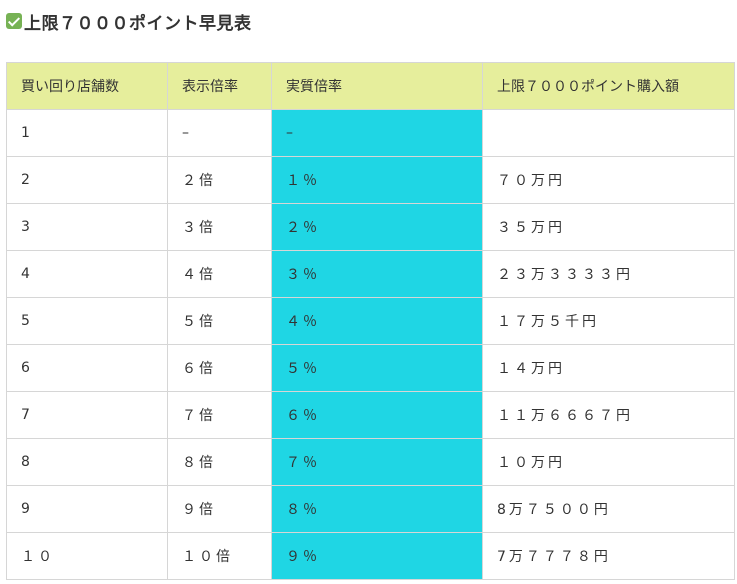  What do you see at coordinates (87, 321) in the screenshot?
I see `cell-store-count: 5` at bounding box center [87, 321].